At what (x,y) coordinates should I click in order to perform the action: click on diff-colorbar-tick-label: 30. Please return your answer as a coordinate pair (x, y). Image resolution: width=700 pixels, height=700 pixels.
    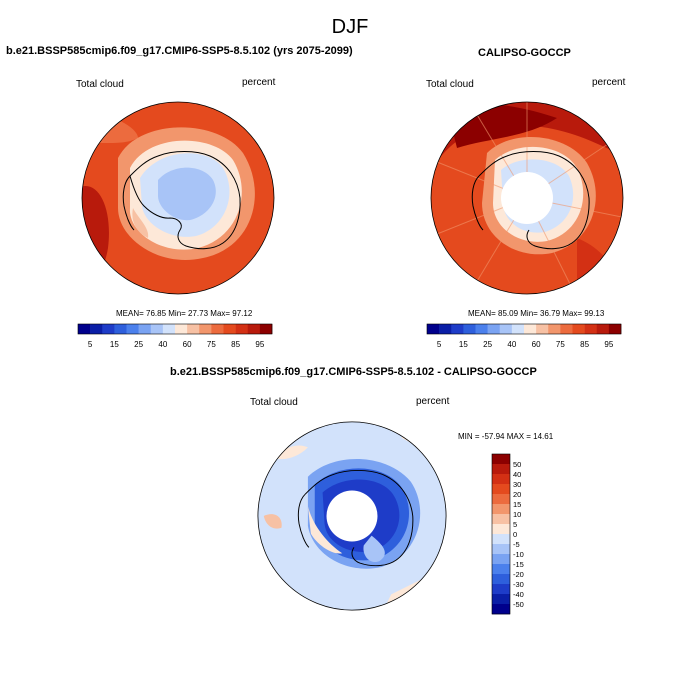
    Looking at the image, I should click on (517, 484).